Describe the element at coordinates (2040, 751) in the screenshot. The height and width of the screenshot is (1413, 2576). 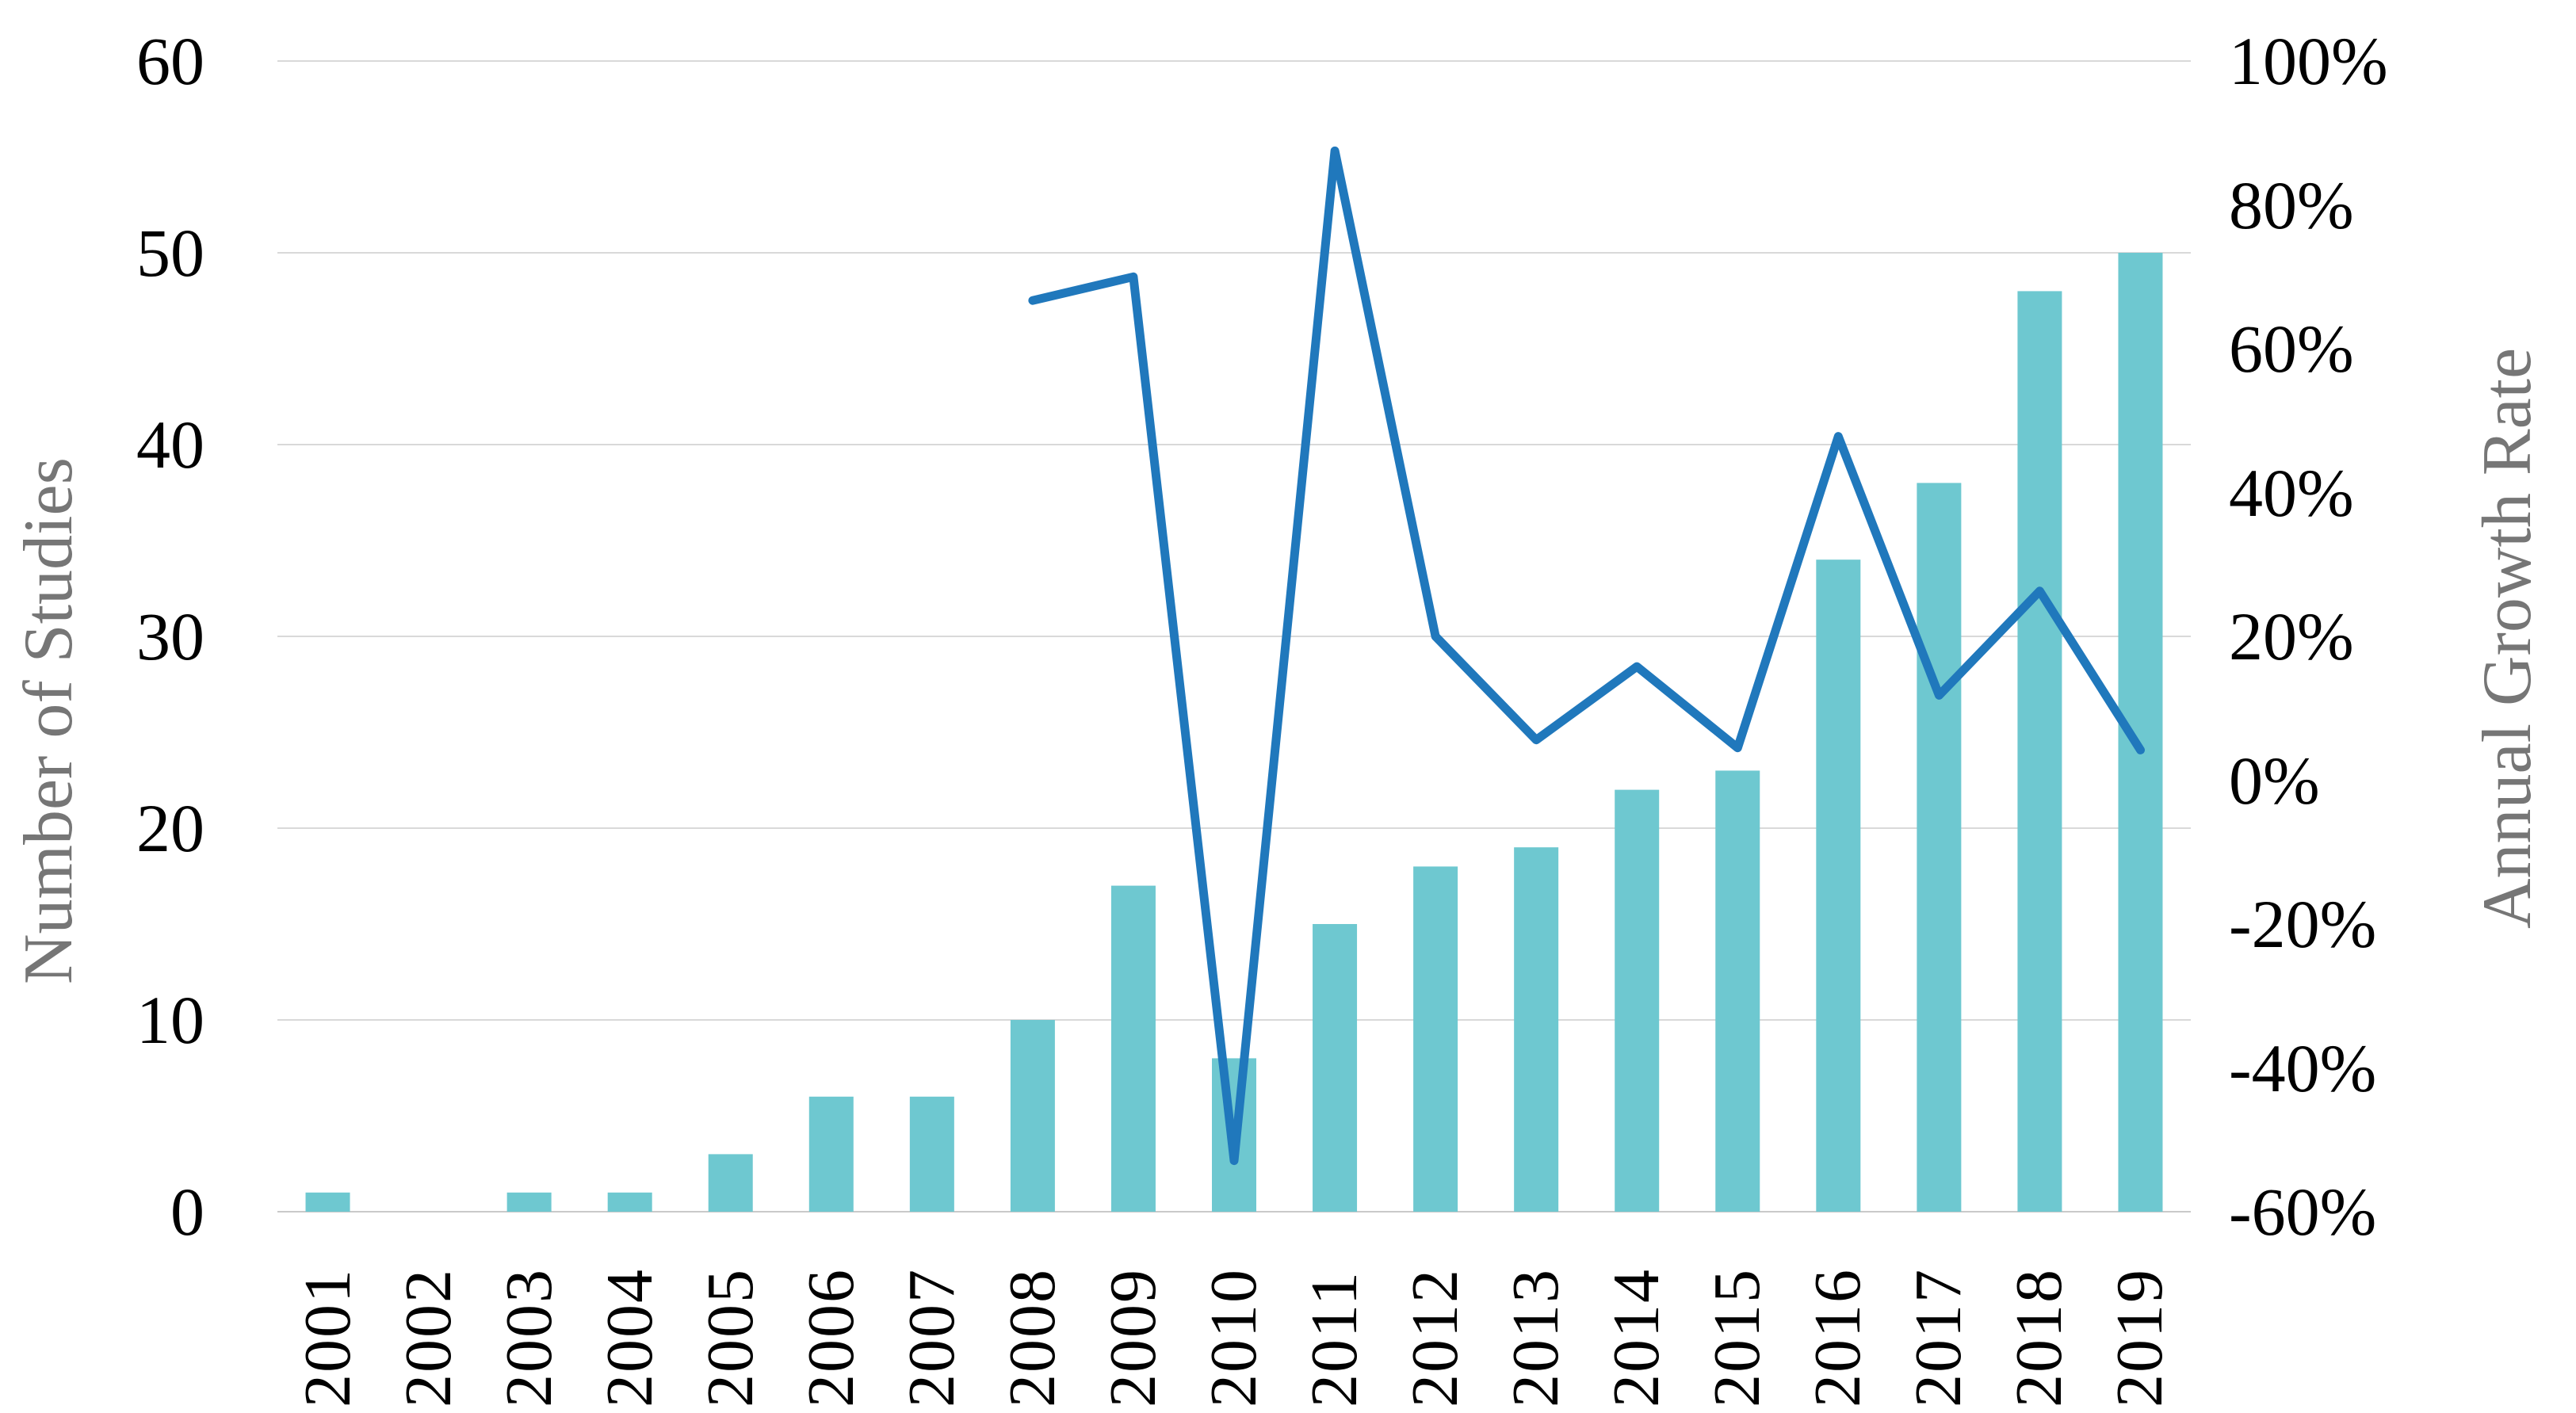
I see `bar-2018` at that location.